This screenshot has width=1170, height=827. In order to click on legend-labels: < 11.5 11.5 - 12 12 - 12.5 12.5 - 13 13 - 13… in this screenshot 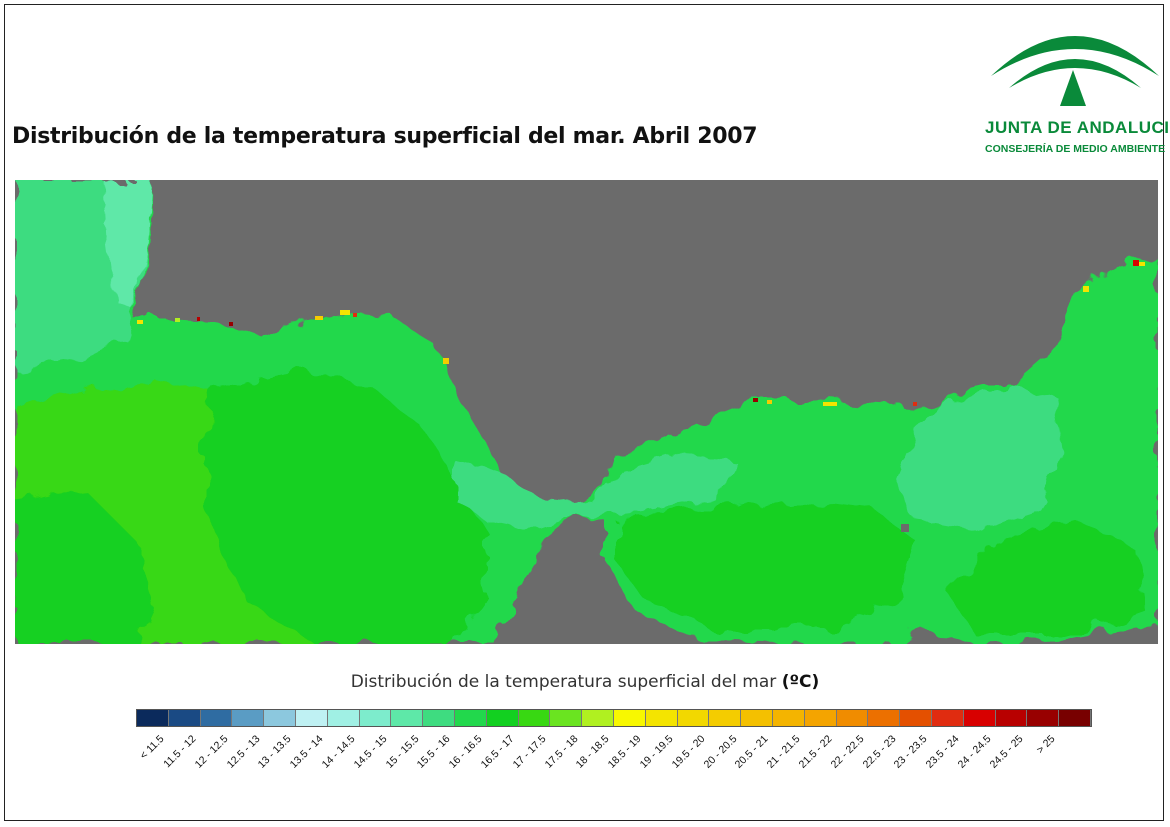, I will do `click(611, 768)`.